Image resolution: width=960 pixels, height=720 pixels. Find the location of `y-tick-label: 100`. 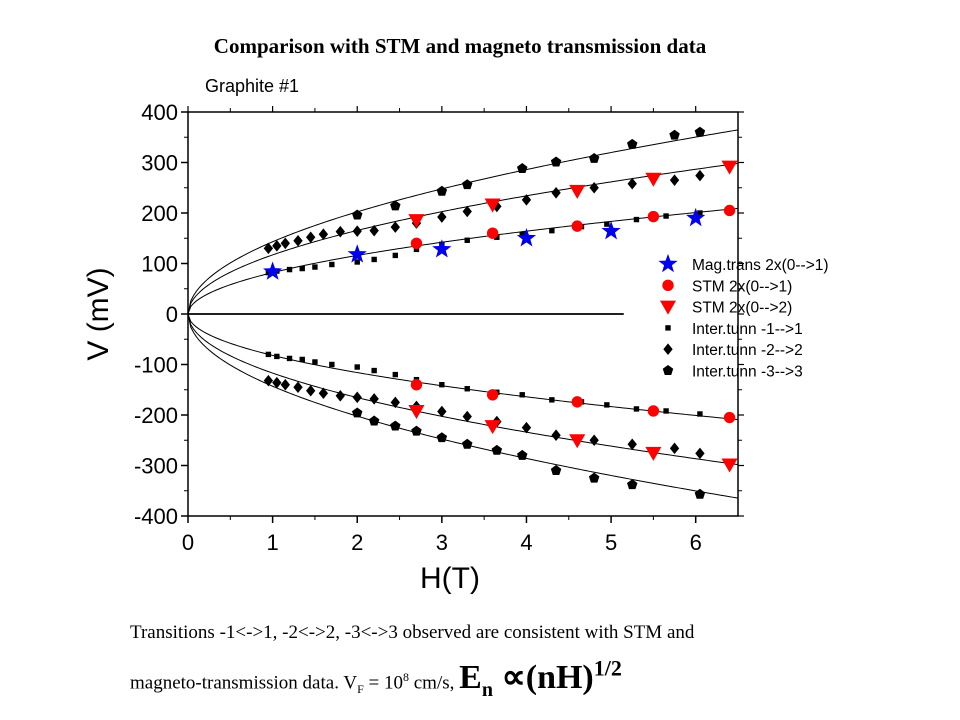

y-tick-label: 100 is located at coordinates (159, 264).